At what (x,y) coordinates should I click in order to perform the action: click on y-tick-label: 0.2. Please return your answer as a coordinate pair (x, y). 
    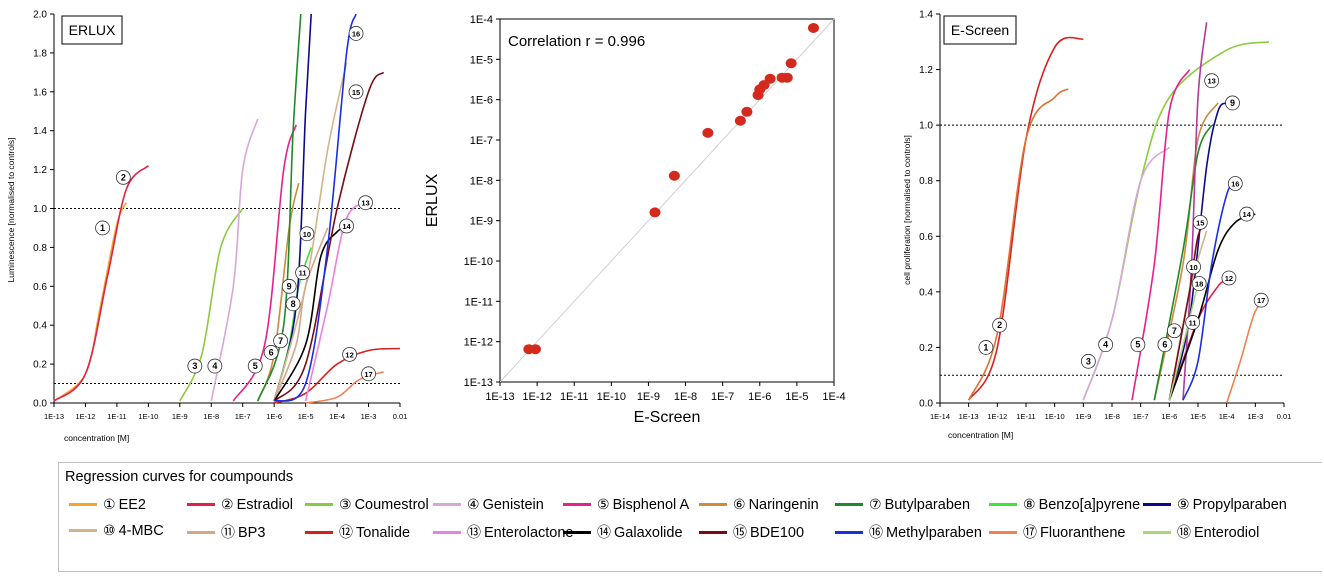
    Looking at the image, I should click on (926, 348).